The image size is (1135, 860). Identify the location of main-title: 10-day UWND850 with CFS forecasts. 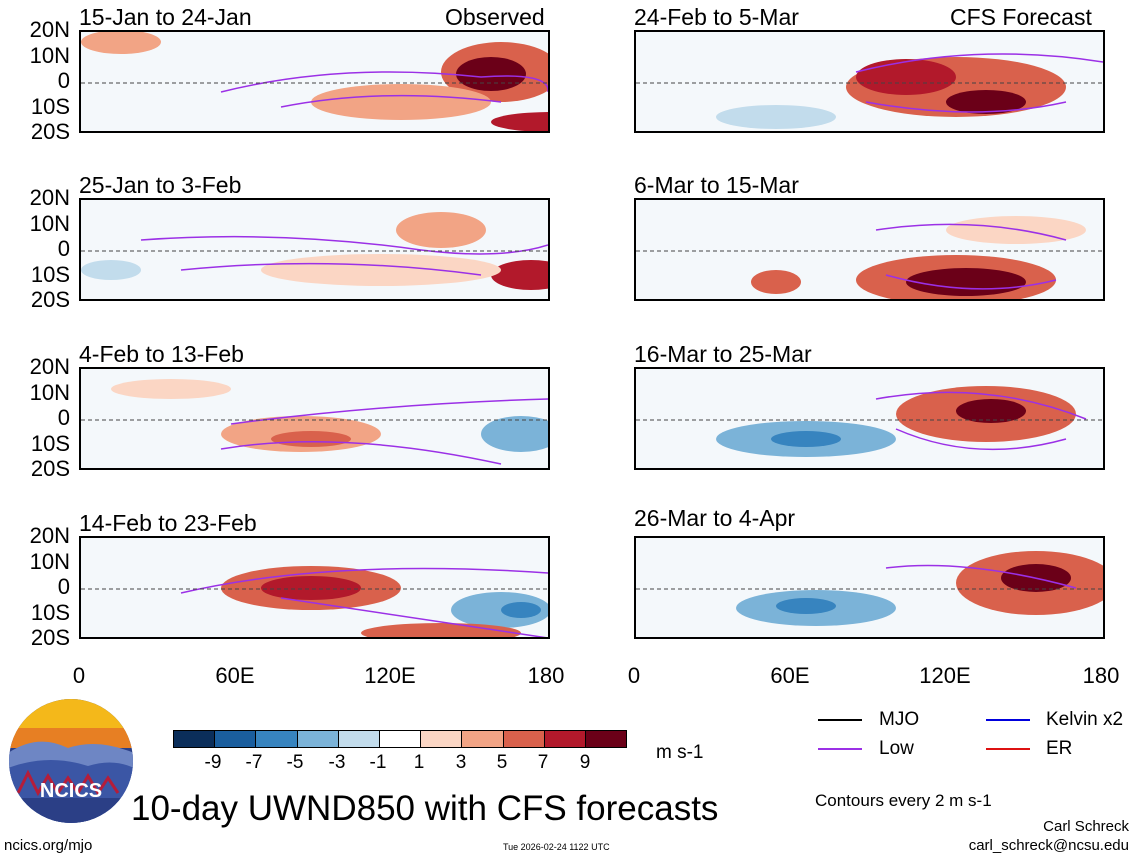
(425, 808).